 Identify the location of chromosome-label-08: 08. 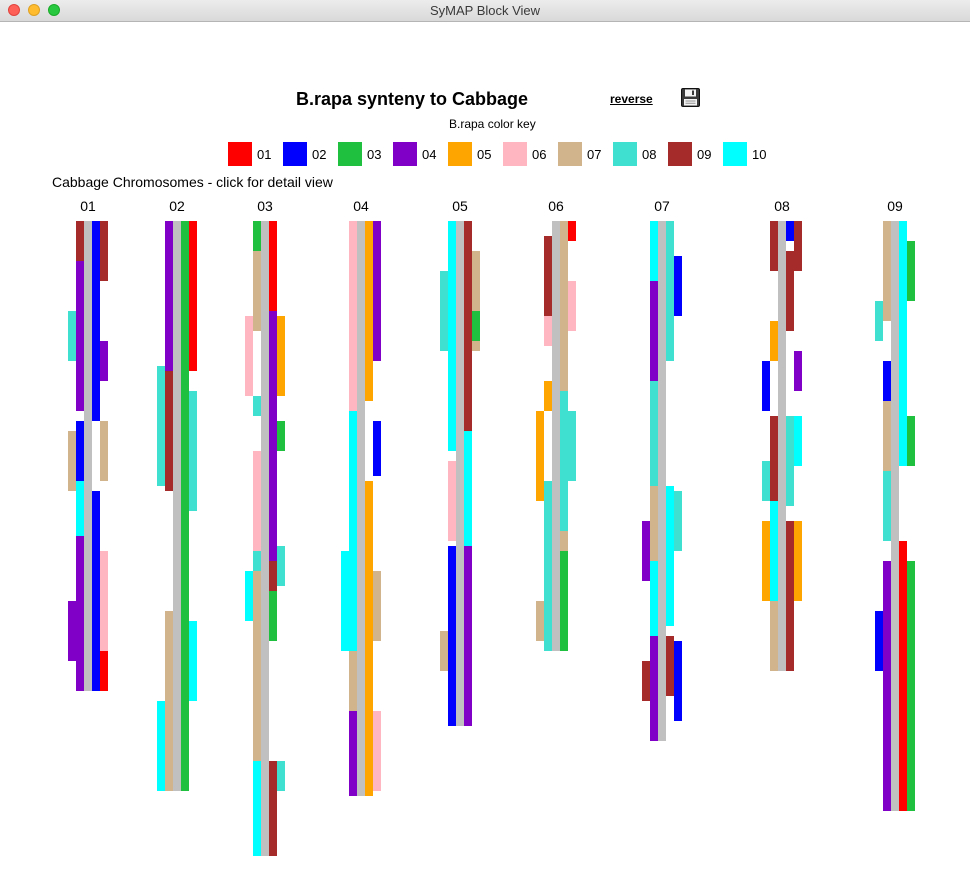
(782, 206).